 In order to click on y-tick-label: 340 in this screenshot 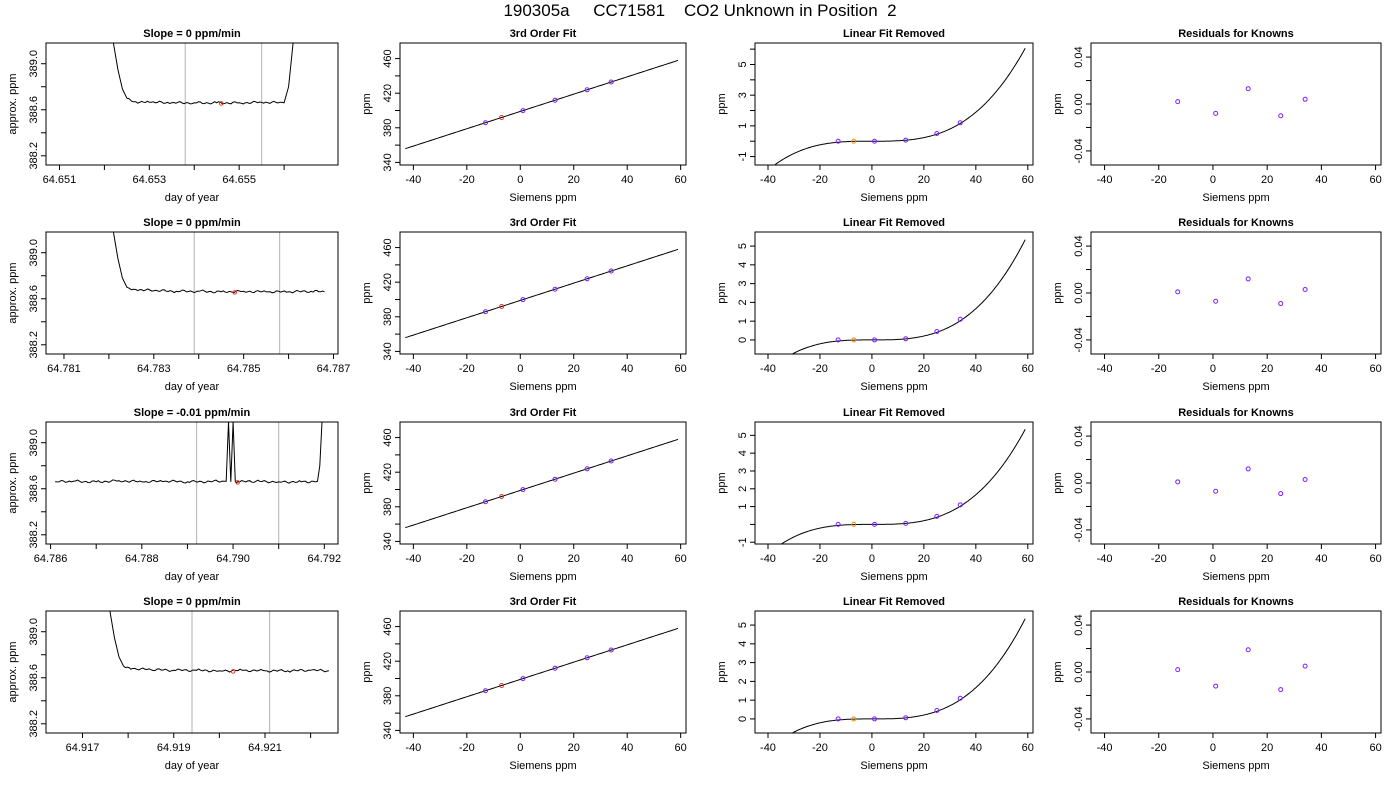, I will do `click(388, 541)`.